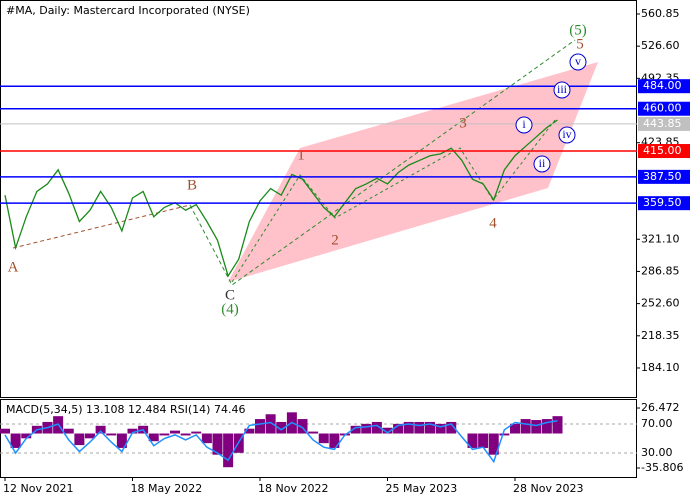  What do you see at coordinates (660, 238) in the screenshot?
I see `y-tick-label: 321.10` at bounding box center [660, 238].